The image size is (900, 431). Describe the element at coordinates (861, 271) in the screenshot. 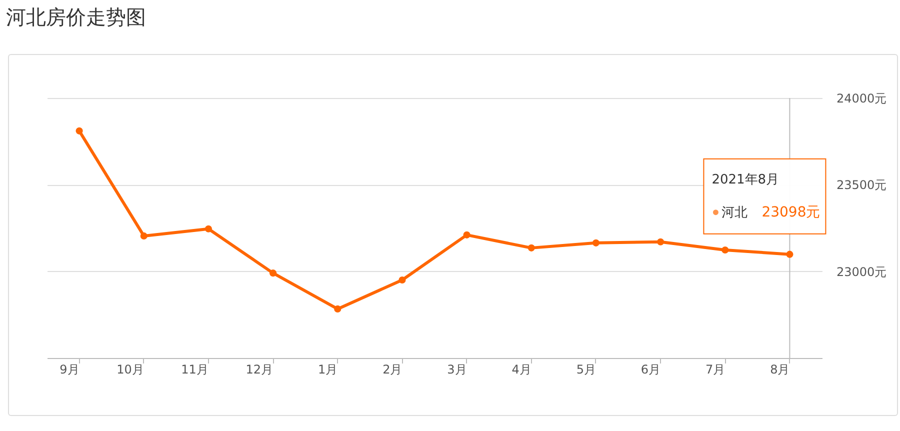

I see `y-tick-label: 23000元` at that location.